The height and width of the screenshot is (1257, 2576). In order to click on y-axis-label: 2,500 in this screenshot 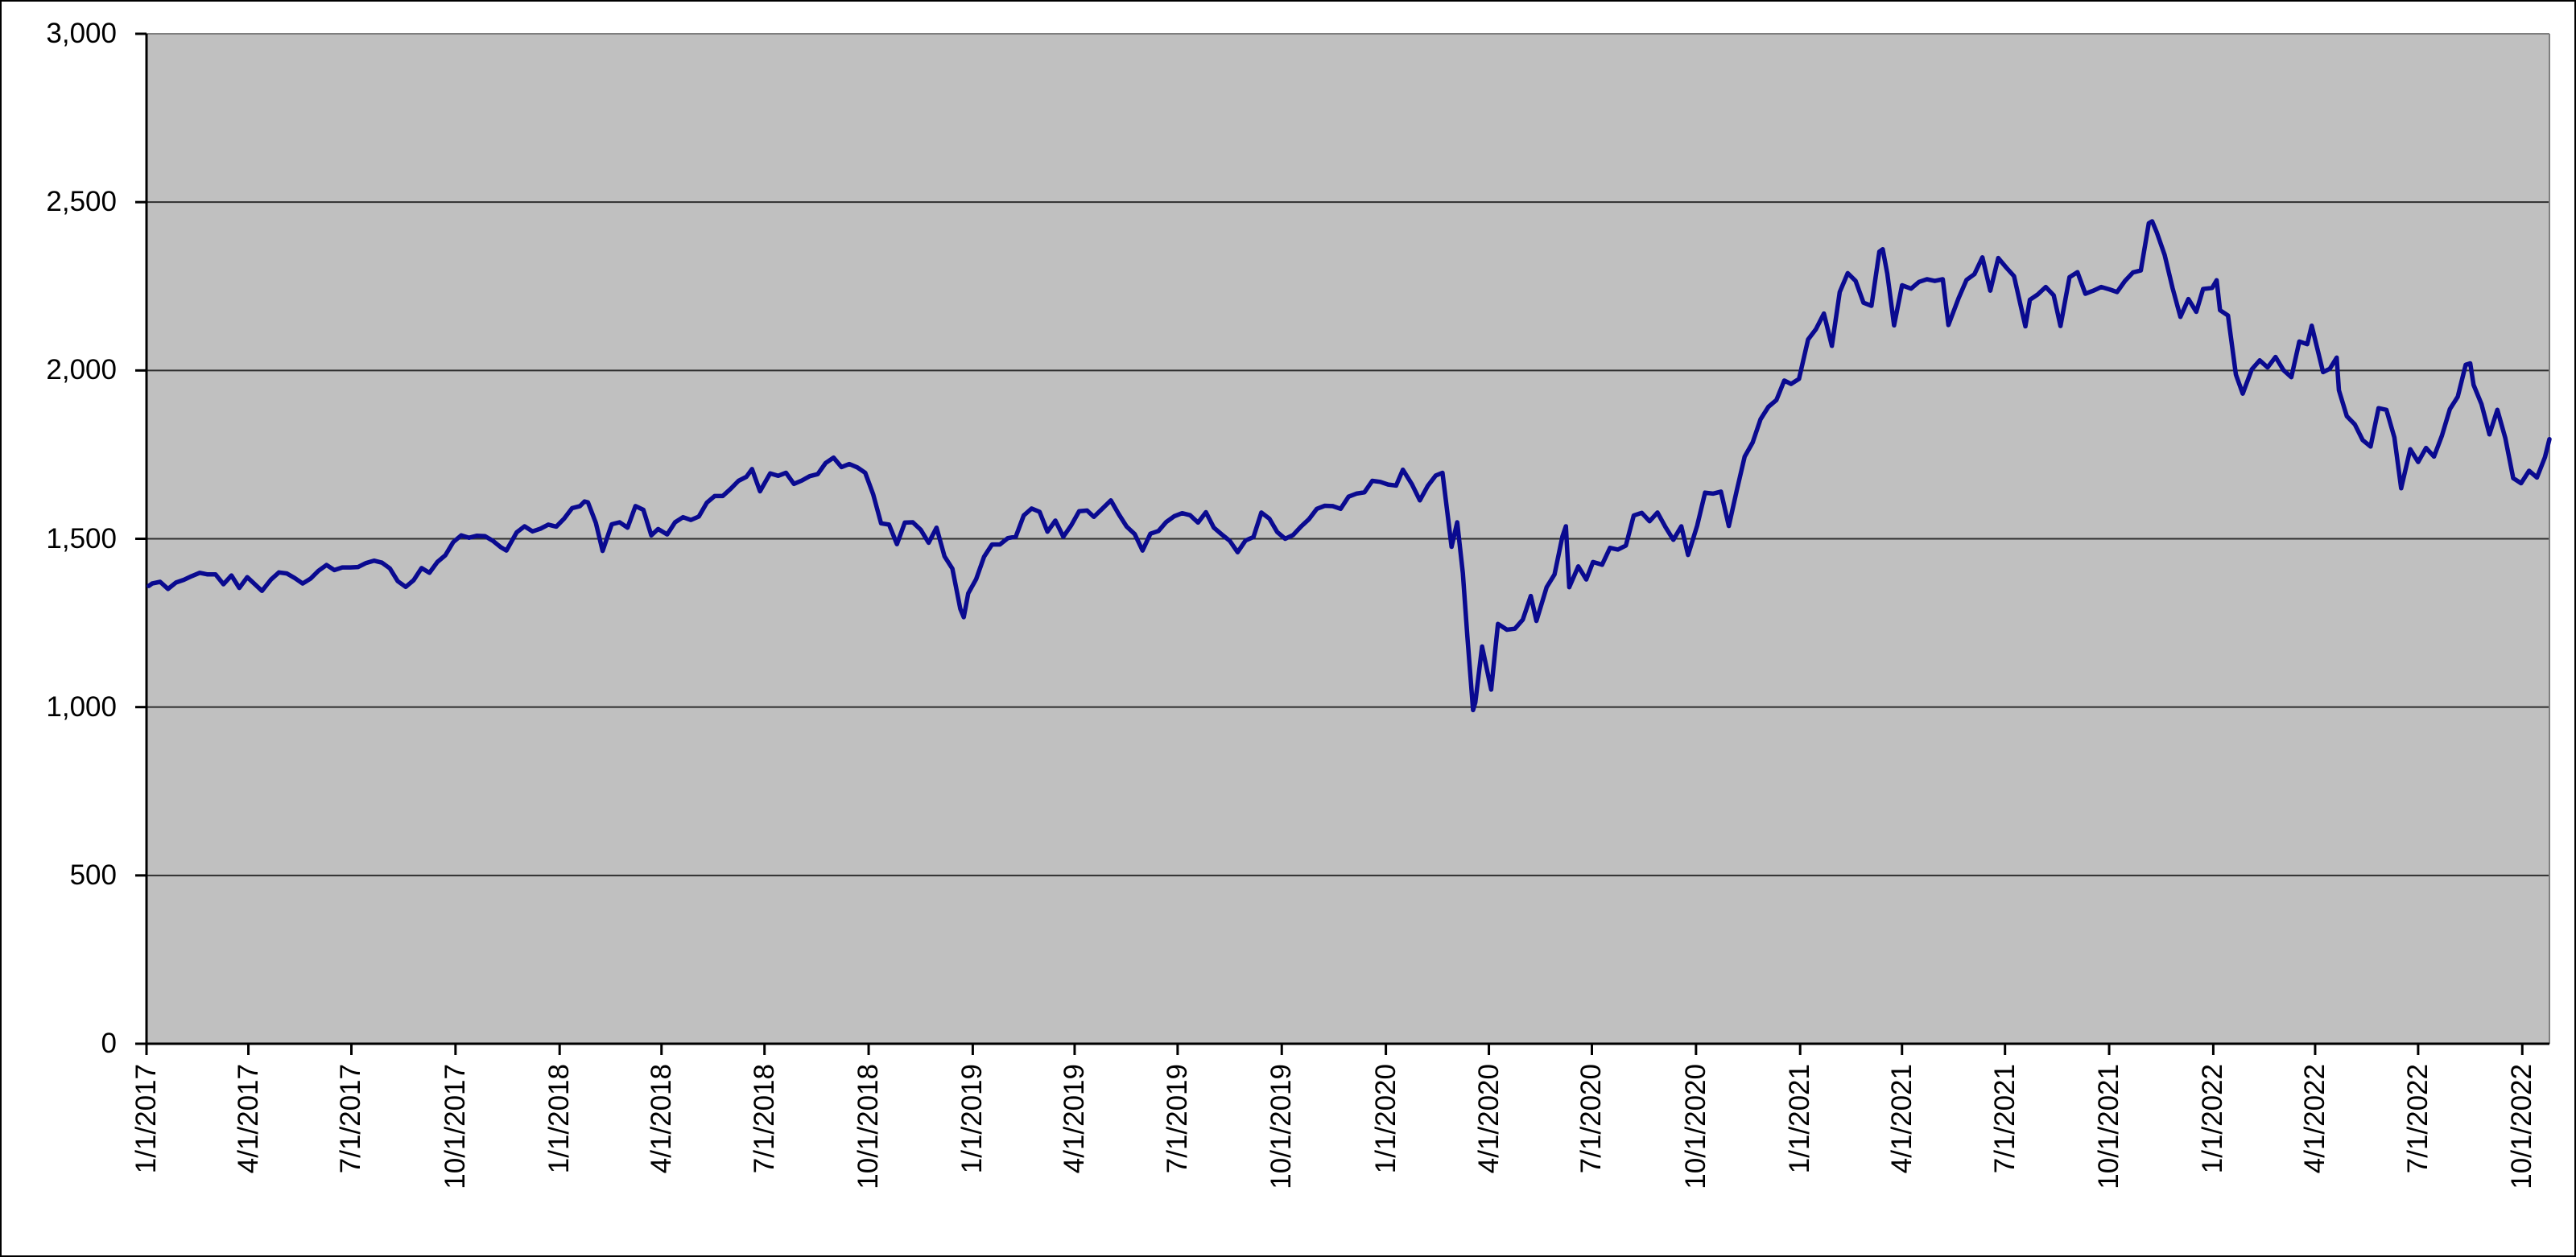, I will do `click(81, 202)`.